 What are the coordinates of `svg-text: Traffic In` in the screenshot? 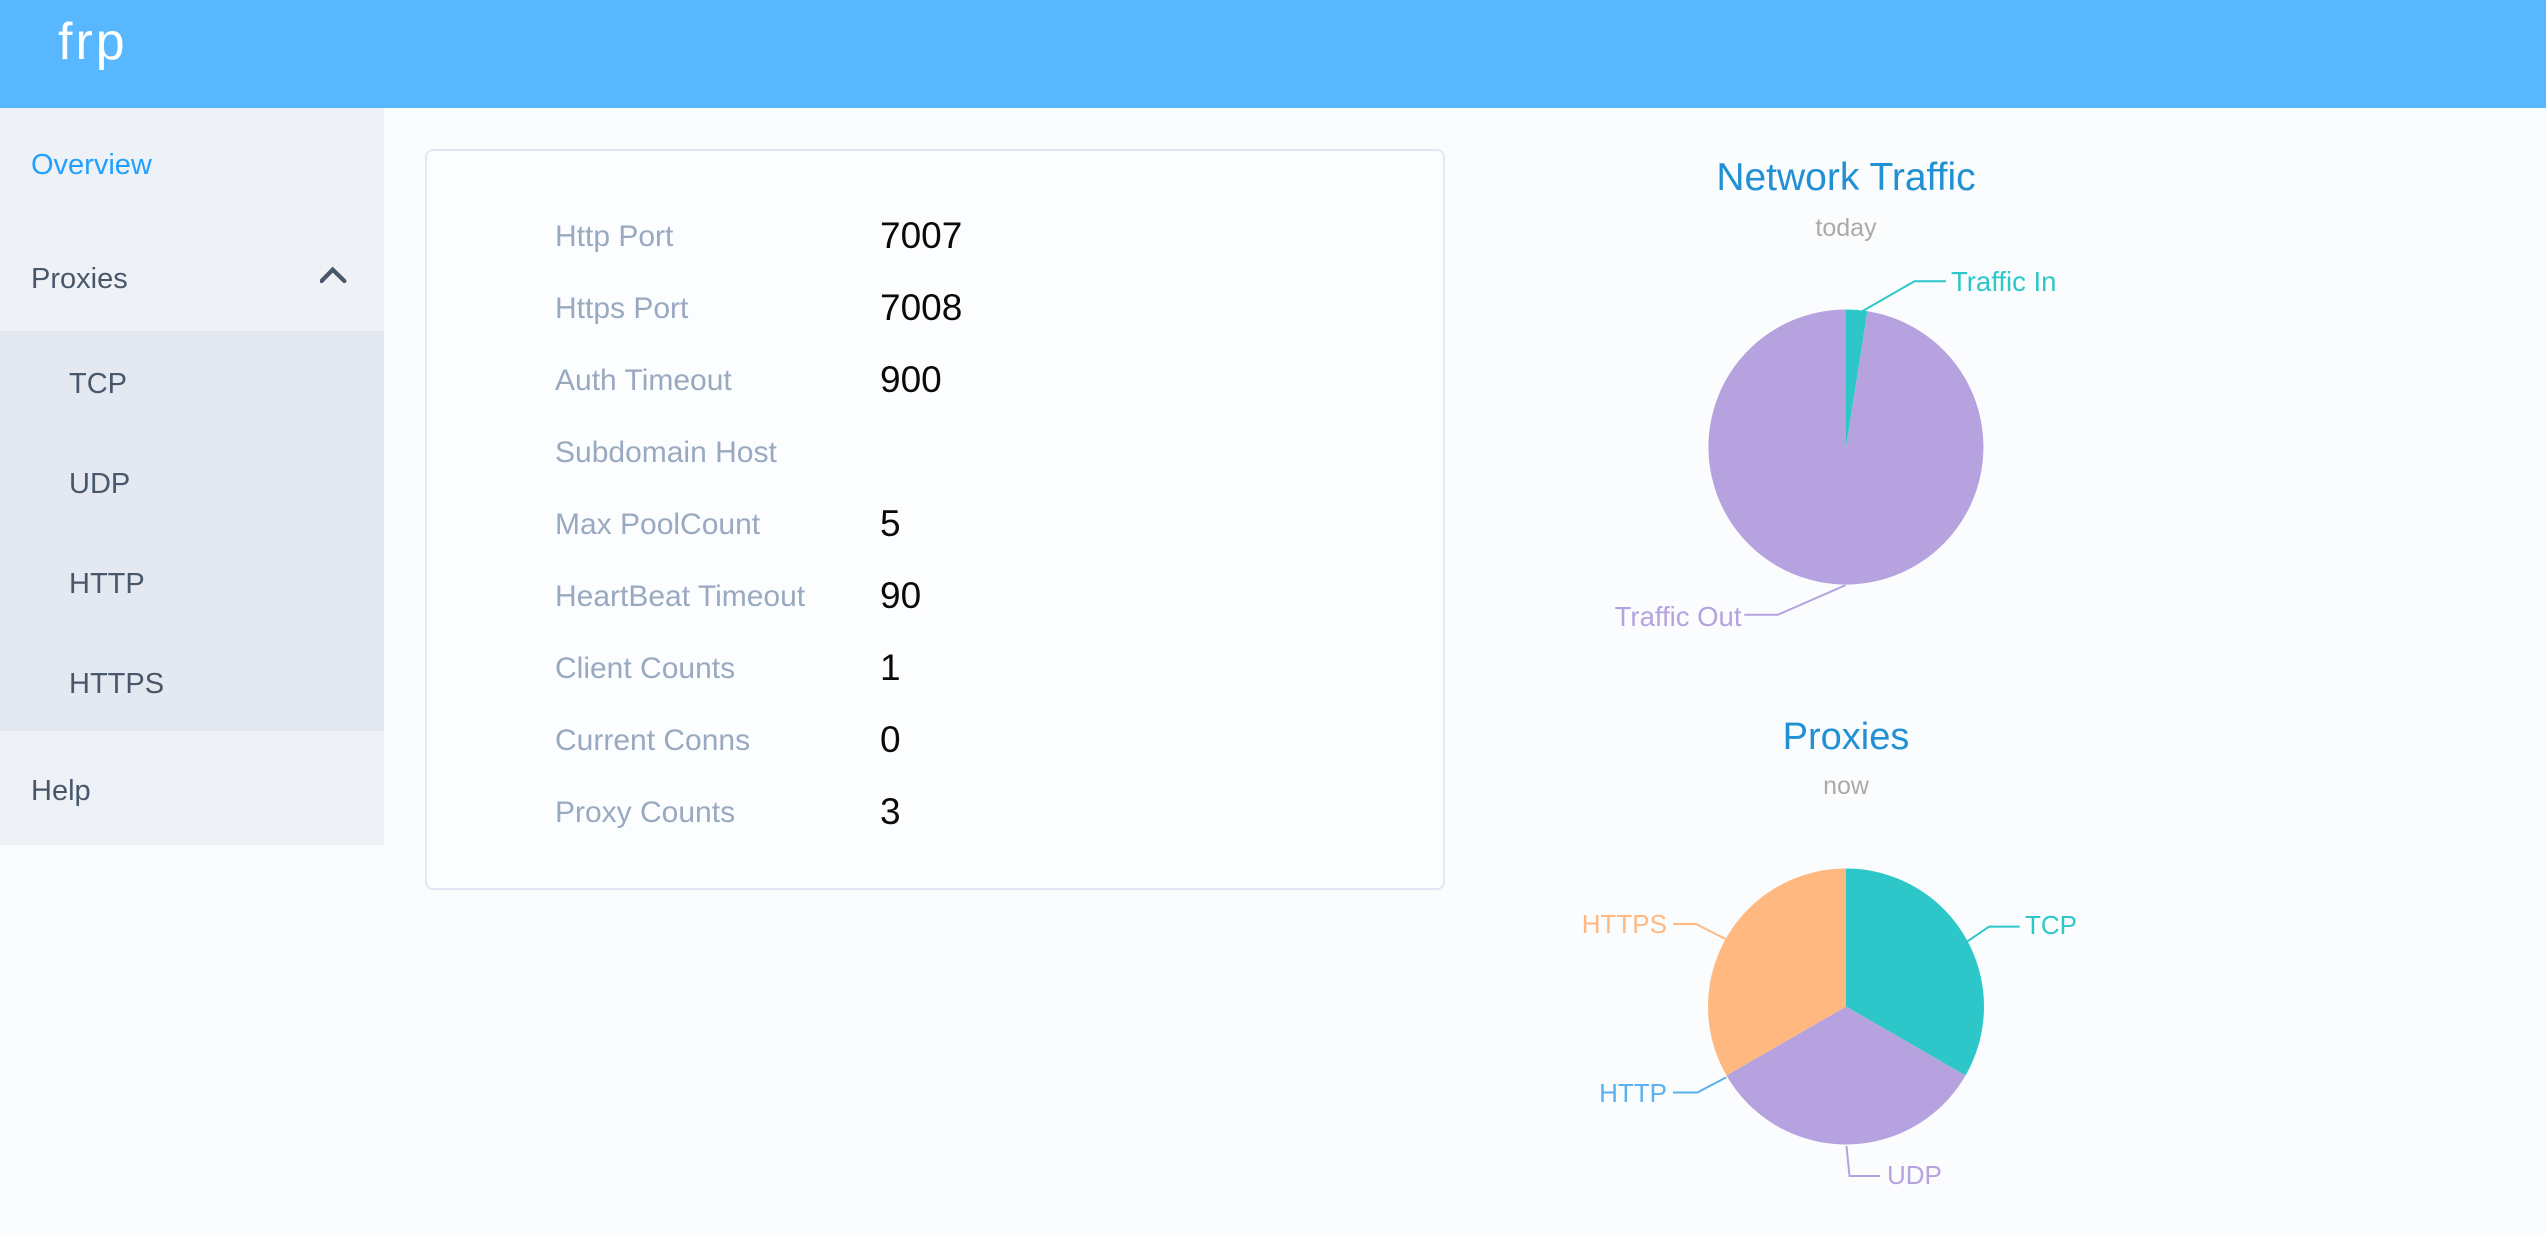 It's located at (2003, 281).